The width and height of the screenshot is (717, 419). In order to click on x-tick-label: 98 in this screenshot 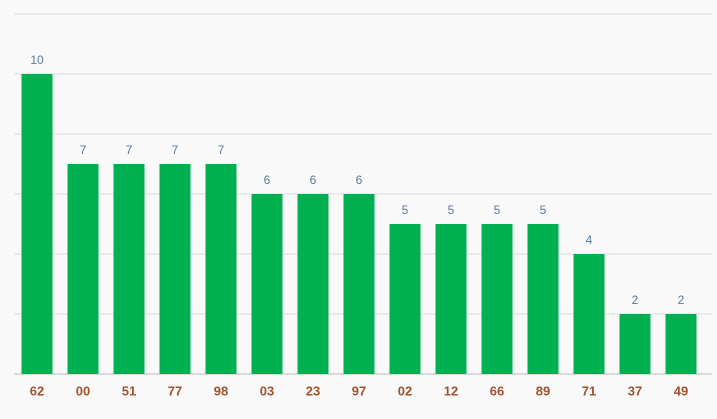, I will do `click(221, 390)`.